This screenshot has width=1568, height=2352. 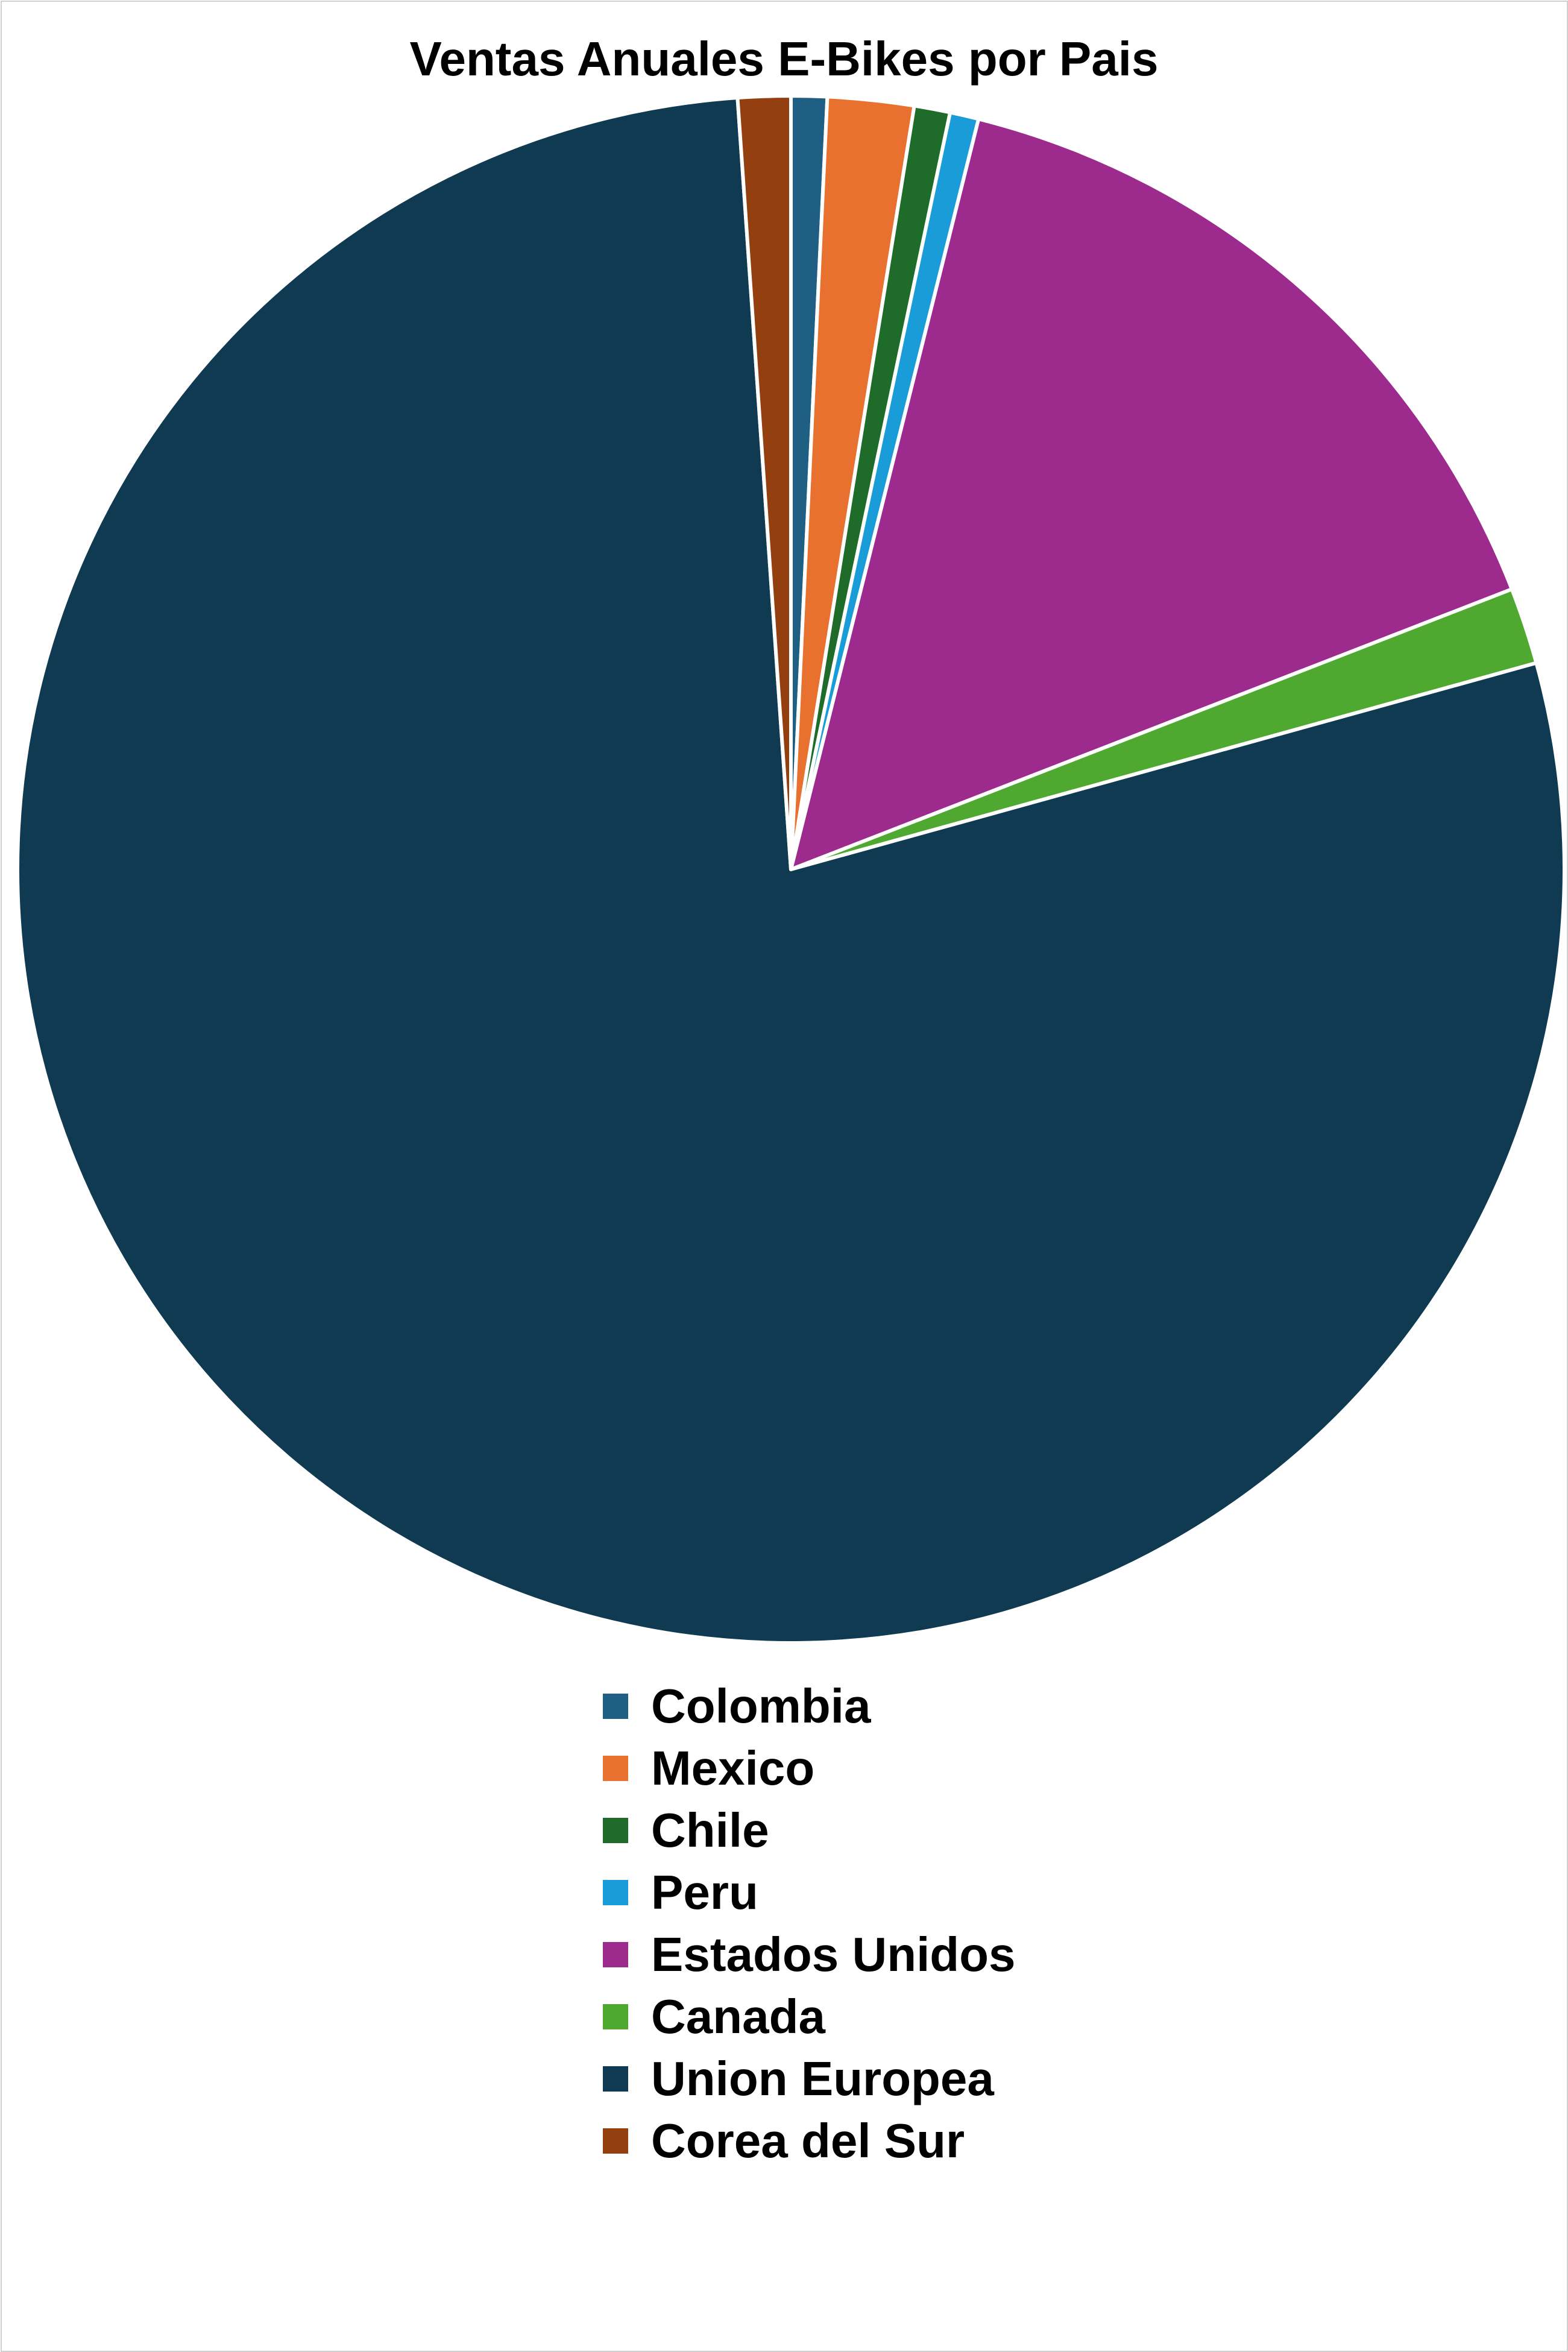 What do you see at coordinates (616, 1954) in the screenshot?
I see `legend-swatch-estados-unidos` at bounding box center [616, 1954].